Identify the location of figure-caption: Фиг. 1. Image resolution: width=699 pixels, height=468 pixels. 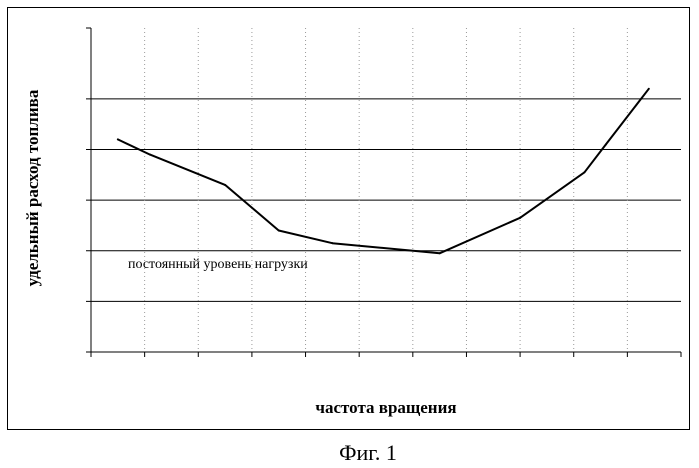
(368, 453).